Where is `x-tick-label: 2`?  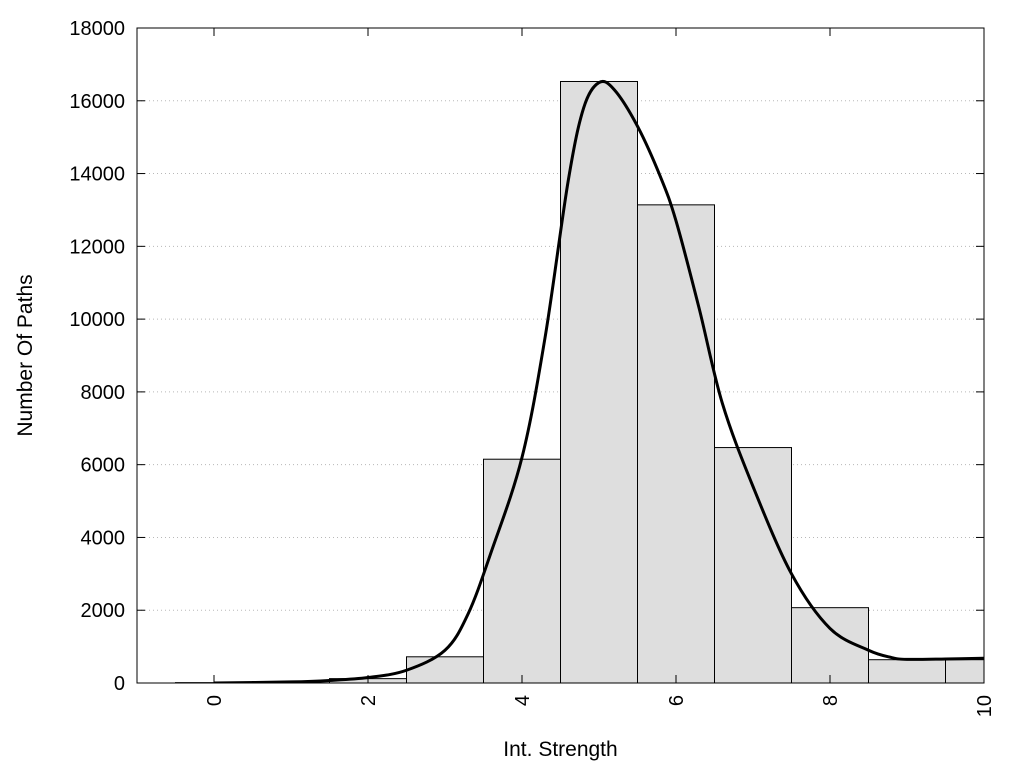 x-tick-label: 2 is located at coordinates (369, 700).